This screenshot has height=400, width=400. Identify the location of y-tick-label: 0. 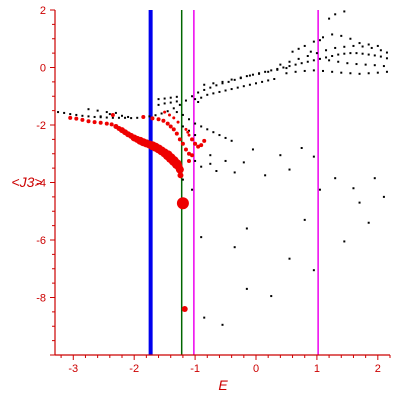
(43, 69).